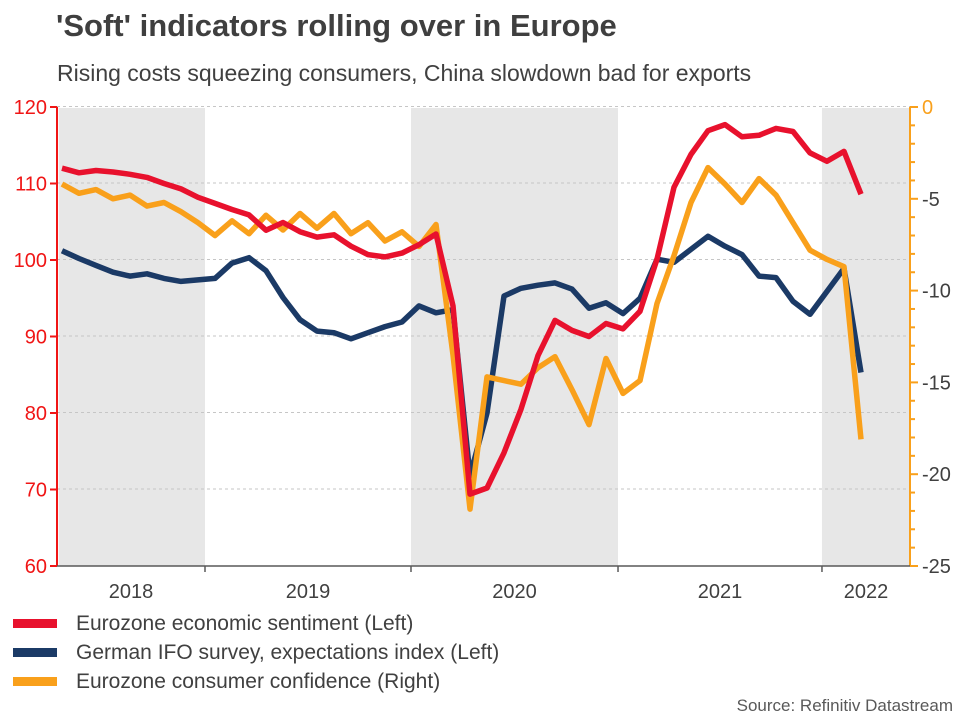 The width and height of the screenshot is (960, 720). What do you see at coordinates (30, 108) in the screenshot?
I see `left-axis-tick-label: 120` at bounding box center [30, 108].